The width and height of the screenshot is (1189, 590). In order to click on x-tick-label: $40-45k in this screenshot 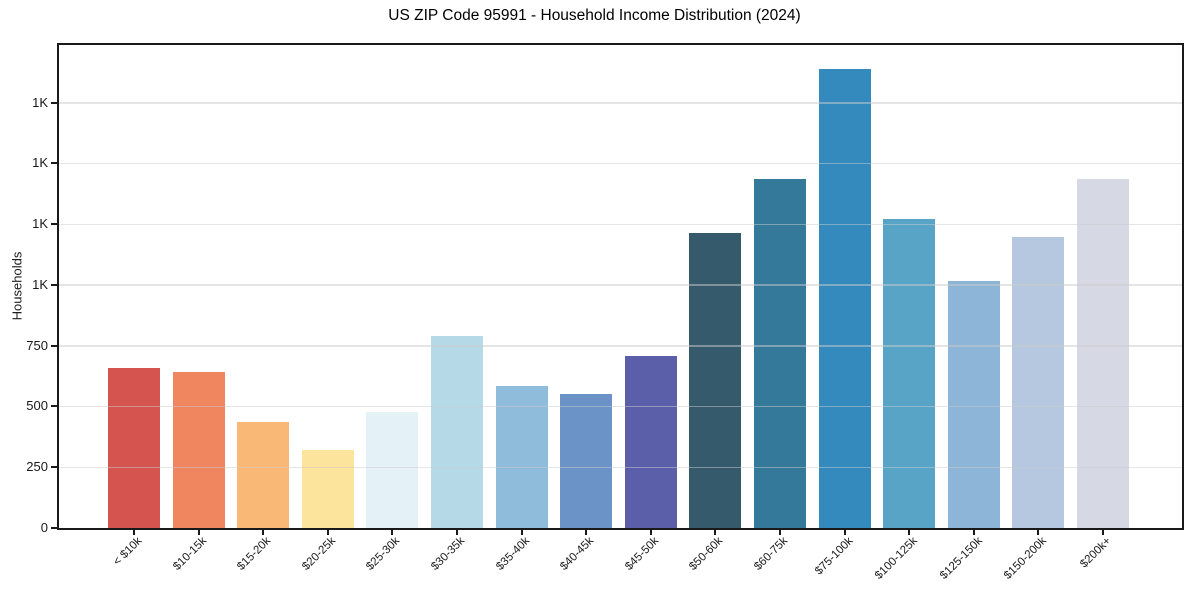, I will do `click(577, 554)`.